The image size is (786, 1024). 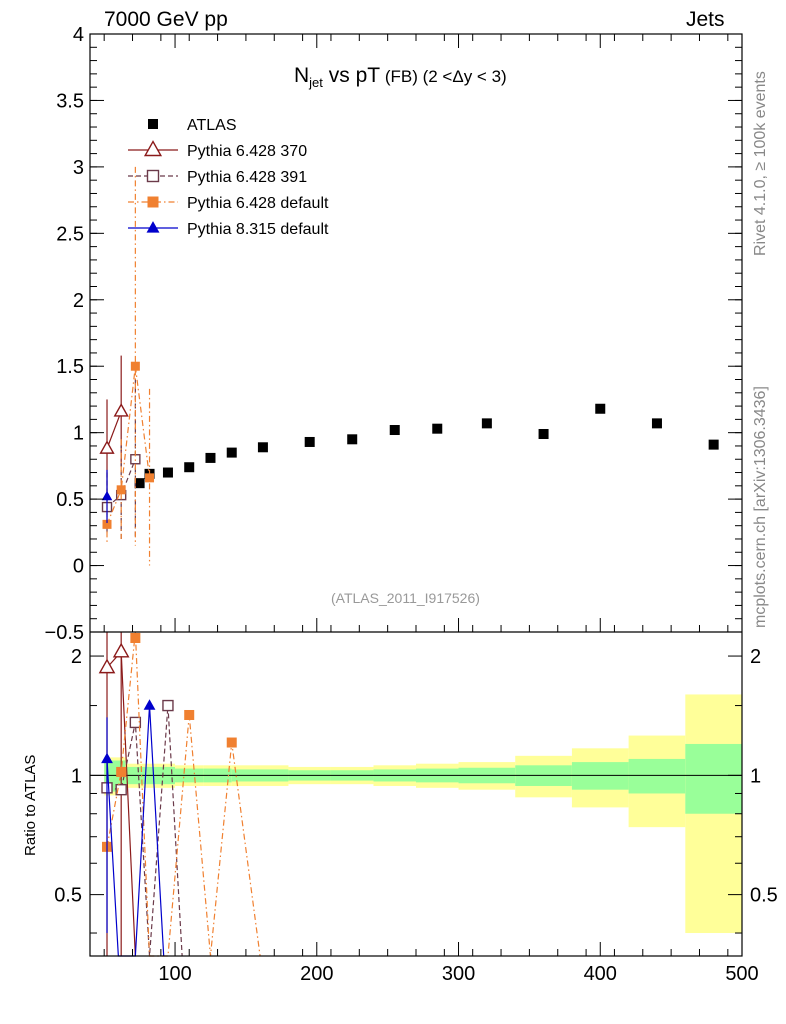 I want to click on main-point-pythia-8-315-default, so click(x=107, y=495).